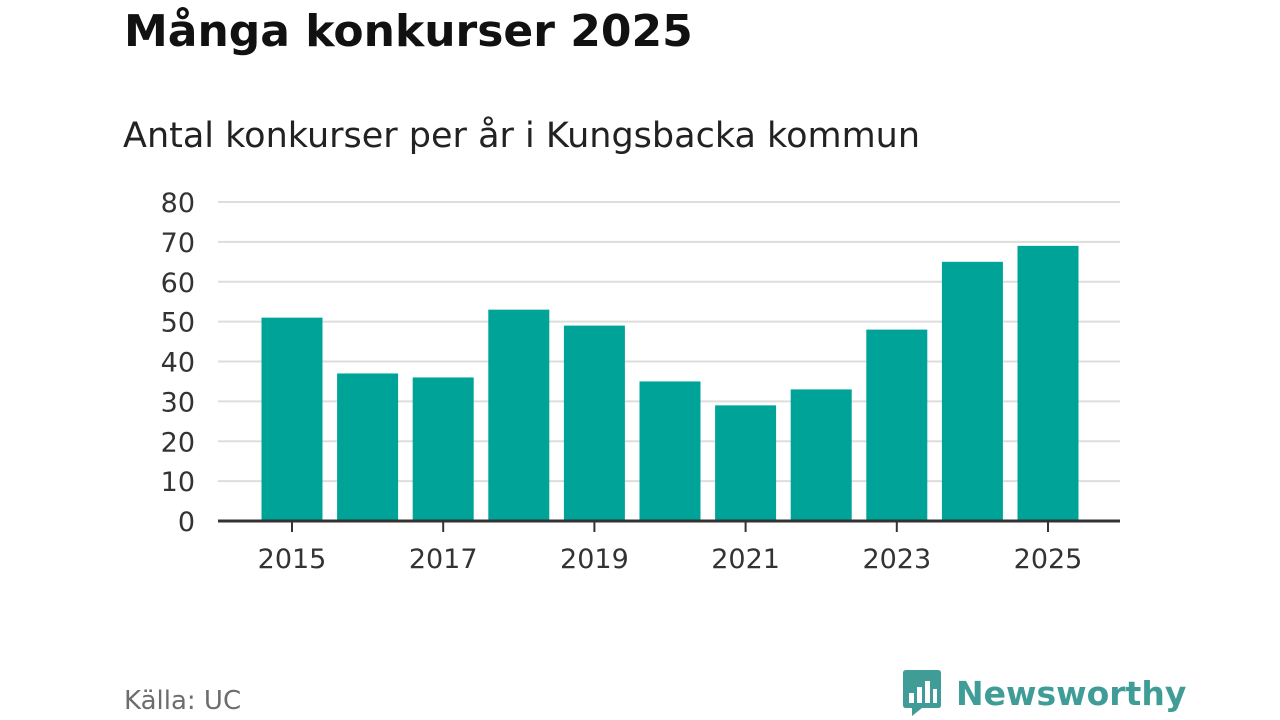 The height and width of the screenshot is (720, 1280). What do you see at coordinates (972, 391) in the screenshot?
I see `bar-2024` at bounding box center [972, 391].